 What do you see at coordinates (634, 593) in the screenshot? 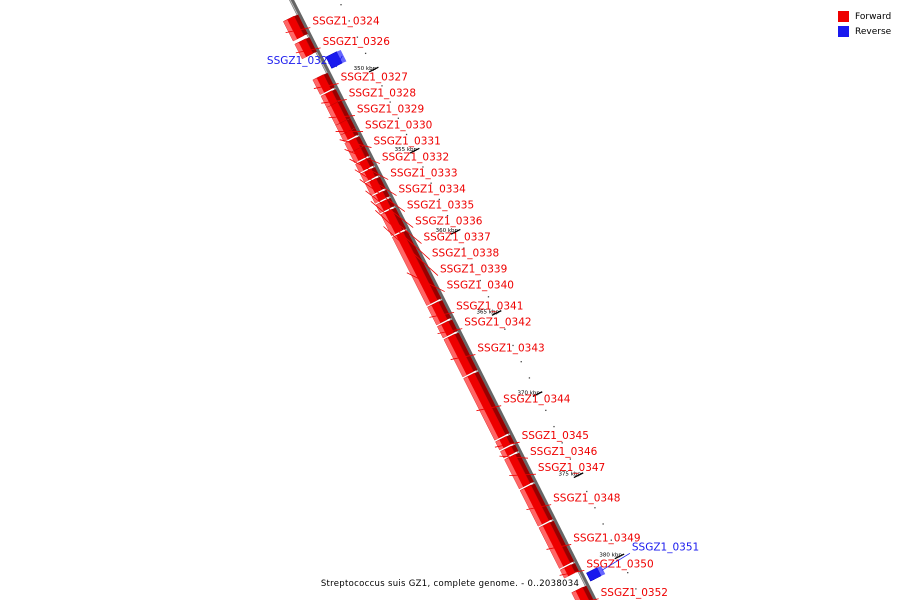
I see `gene-label: SSGZ1_0352` at bounding box center [634, 593].